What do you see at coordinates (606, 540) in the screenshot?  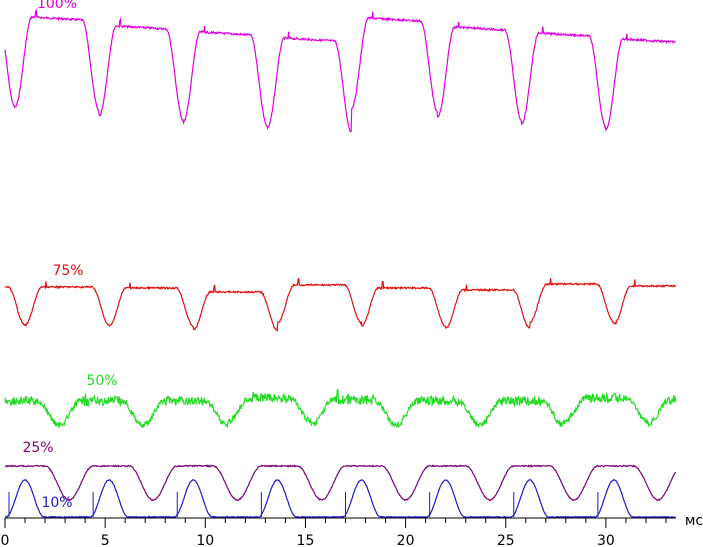 I see `x-tick-label: 30` at bounding box center [606, 540].